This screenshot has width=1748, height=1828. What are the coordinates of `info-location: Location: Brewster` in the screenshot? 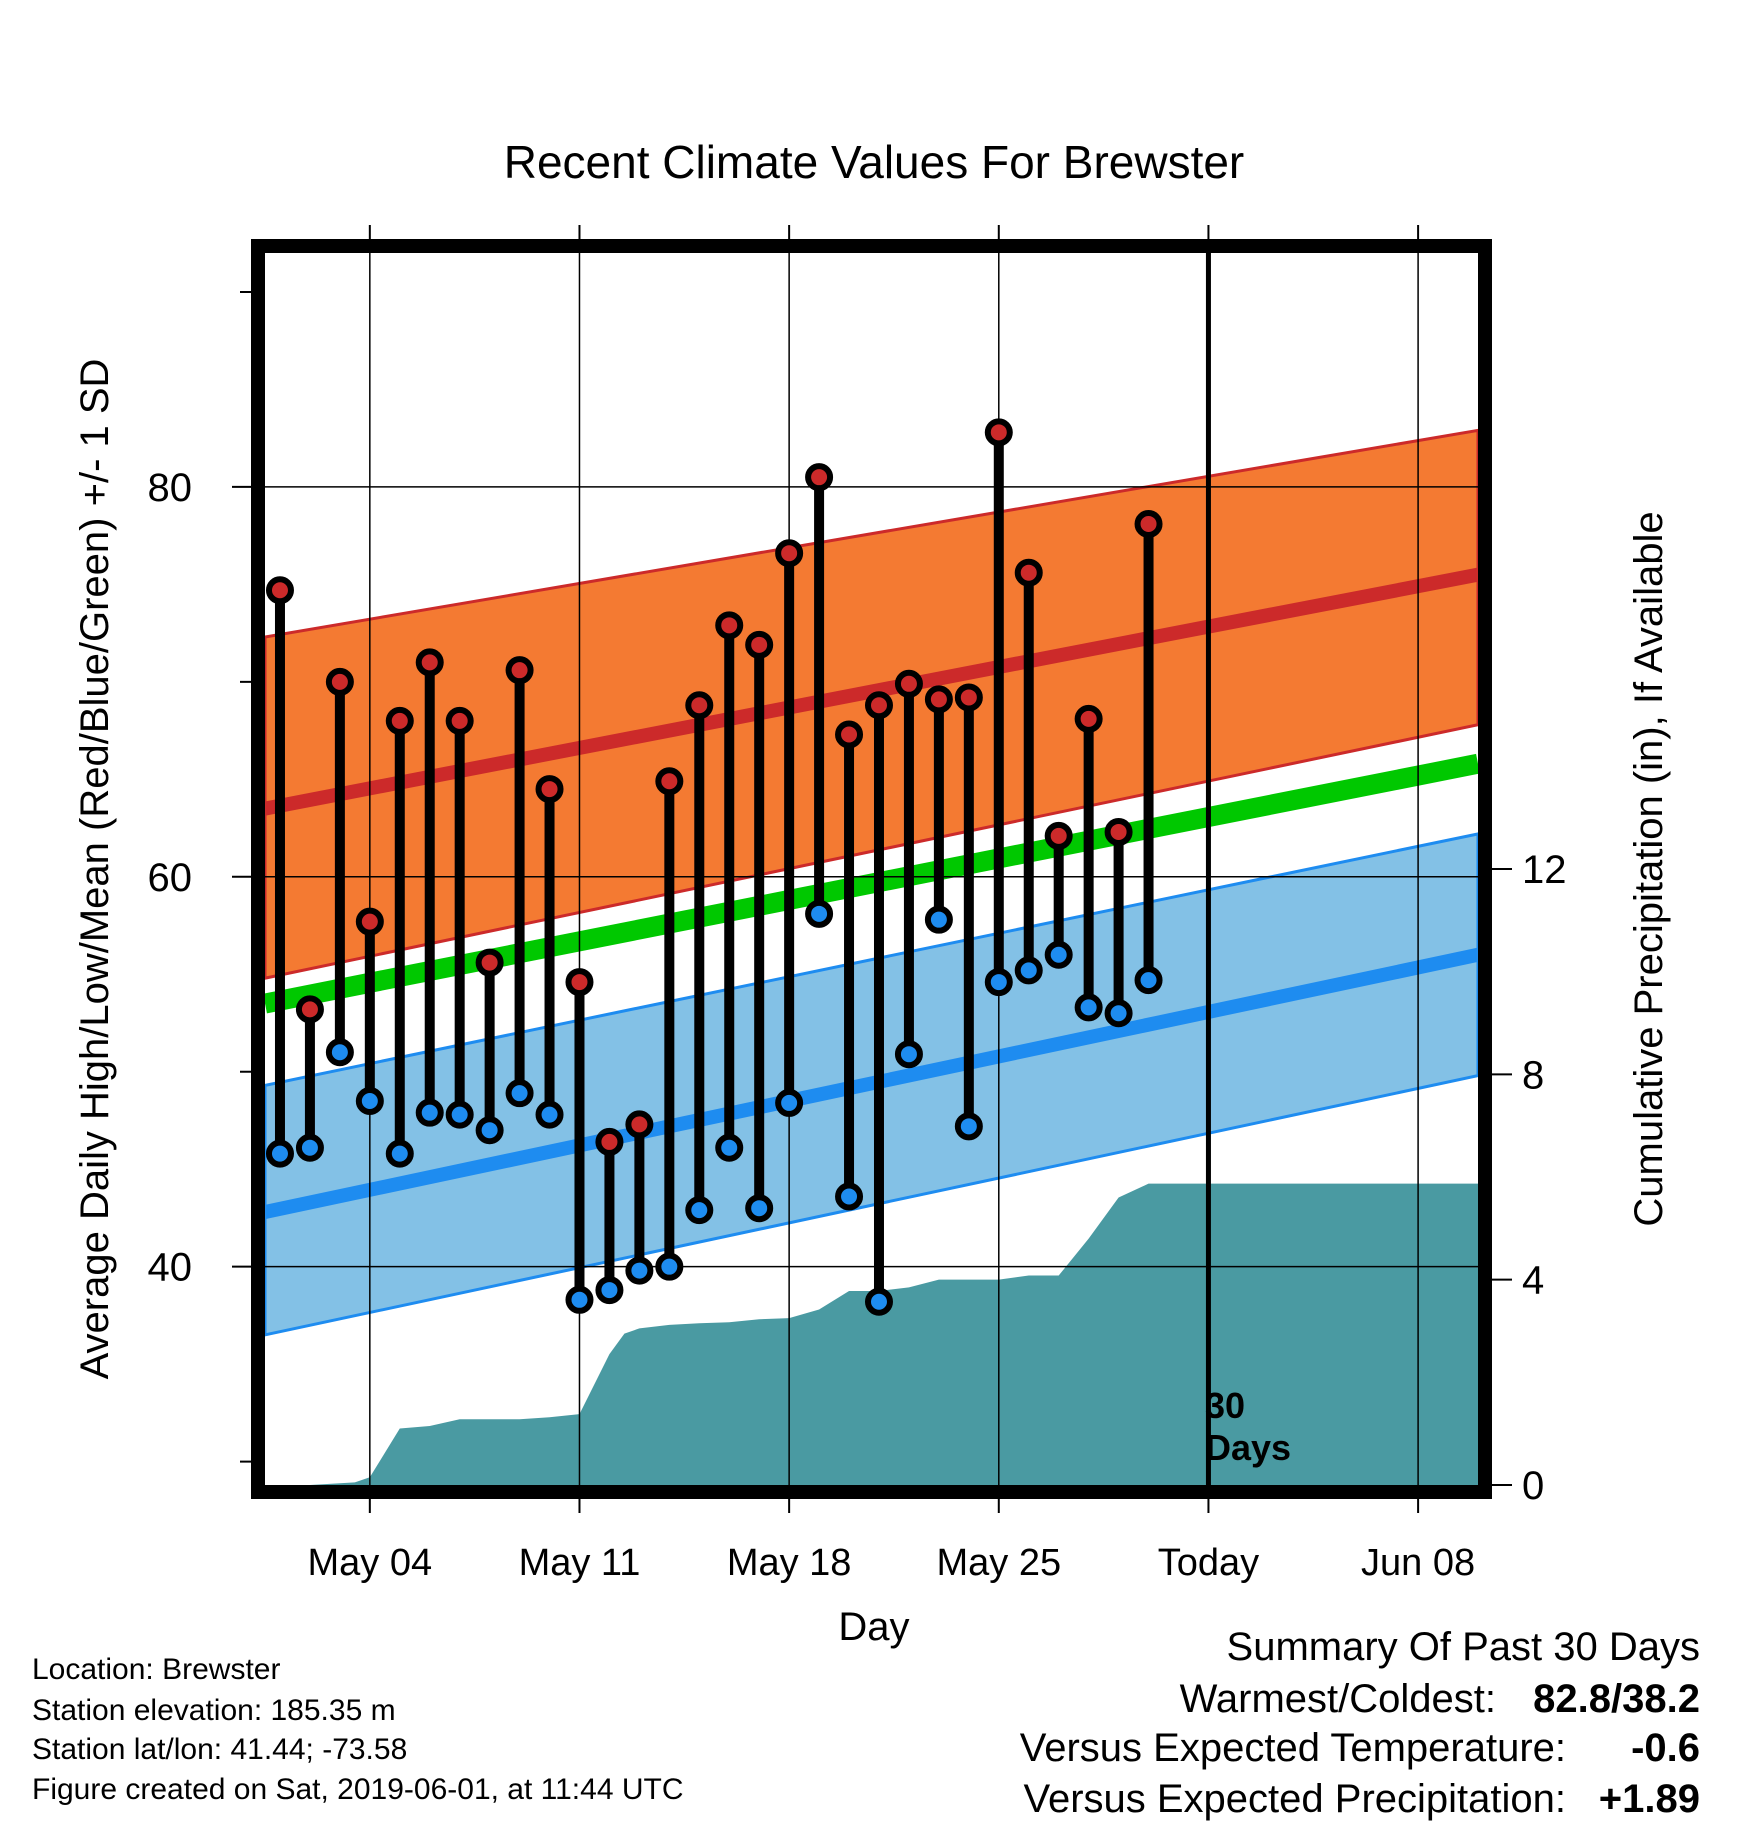 It's located at (156, 1669).